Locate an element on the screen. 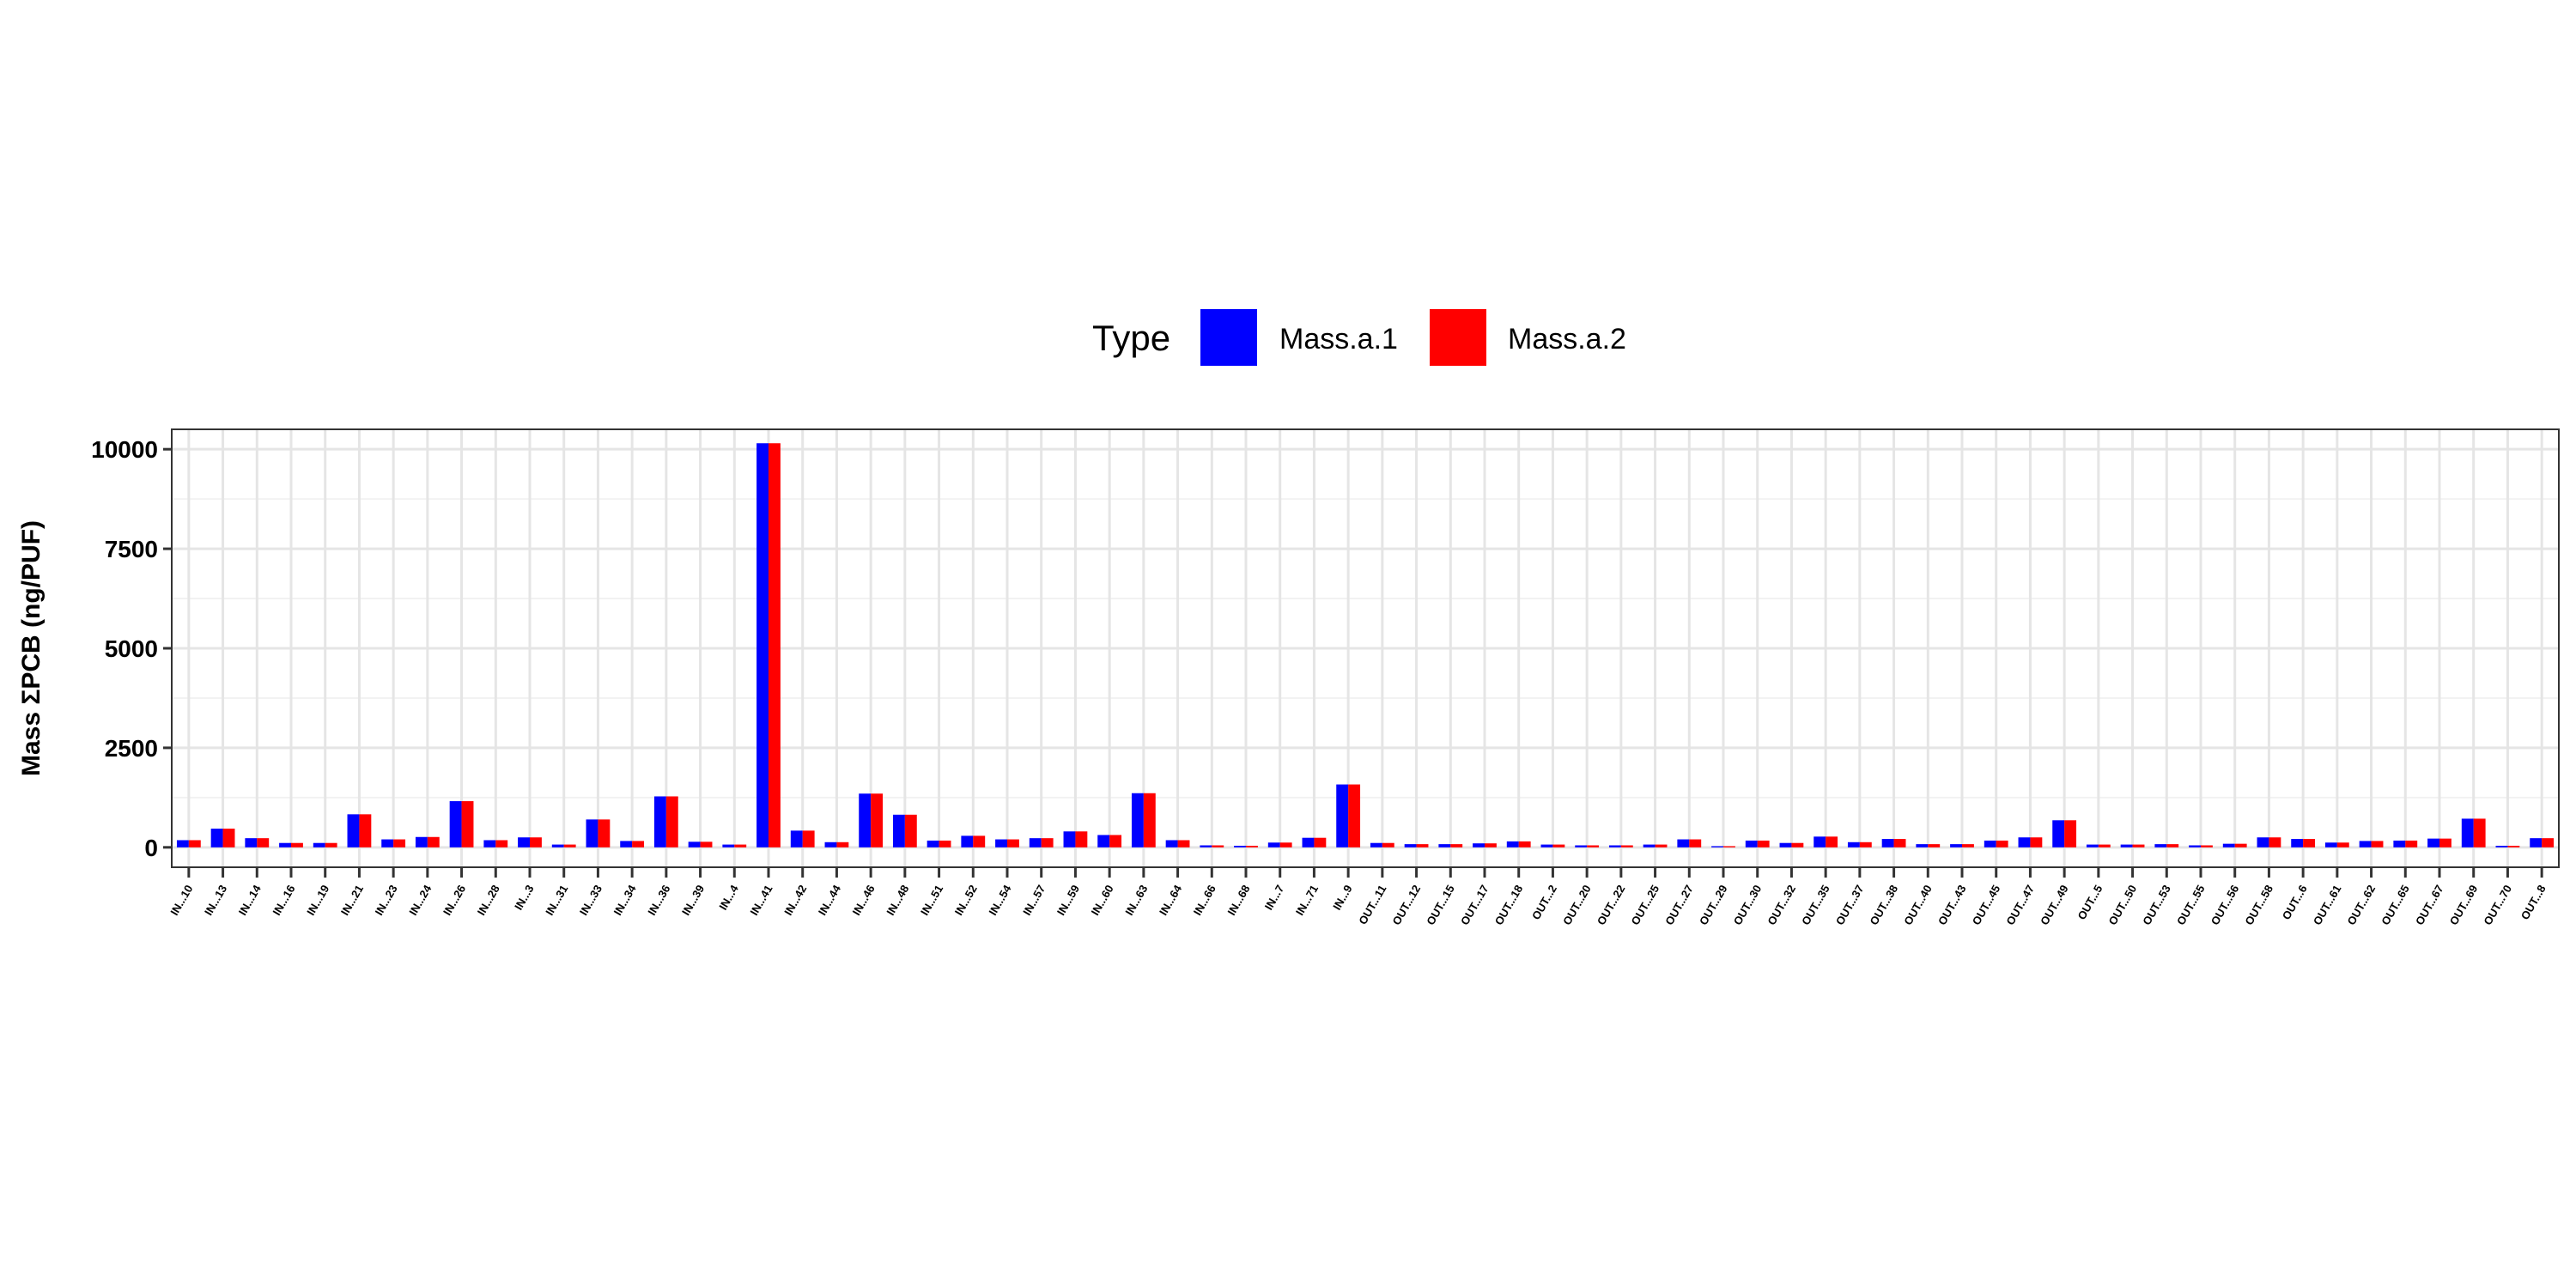 The width and height of the screenshot is (2576, 1288). x-tick-label: OUT...61 is located at coordinates (2327, 905).